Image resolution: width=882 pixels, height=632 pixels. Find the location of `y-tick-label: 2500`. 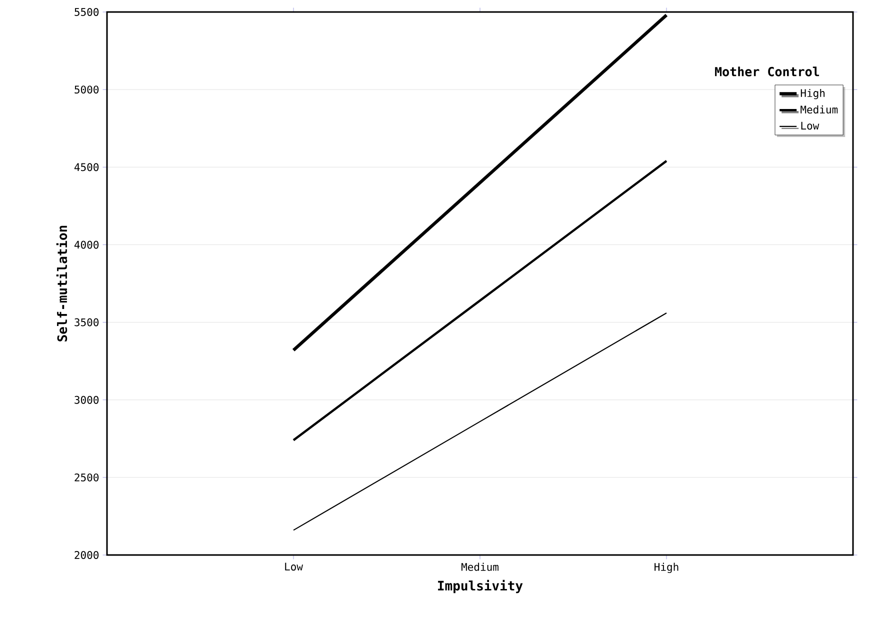

y-tick-label: 2500 is located at coordinates (86, 477).